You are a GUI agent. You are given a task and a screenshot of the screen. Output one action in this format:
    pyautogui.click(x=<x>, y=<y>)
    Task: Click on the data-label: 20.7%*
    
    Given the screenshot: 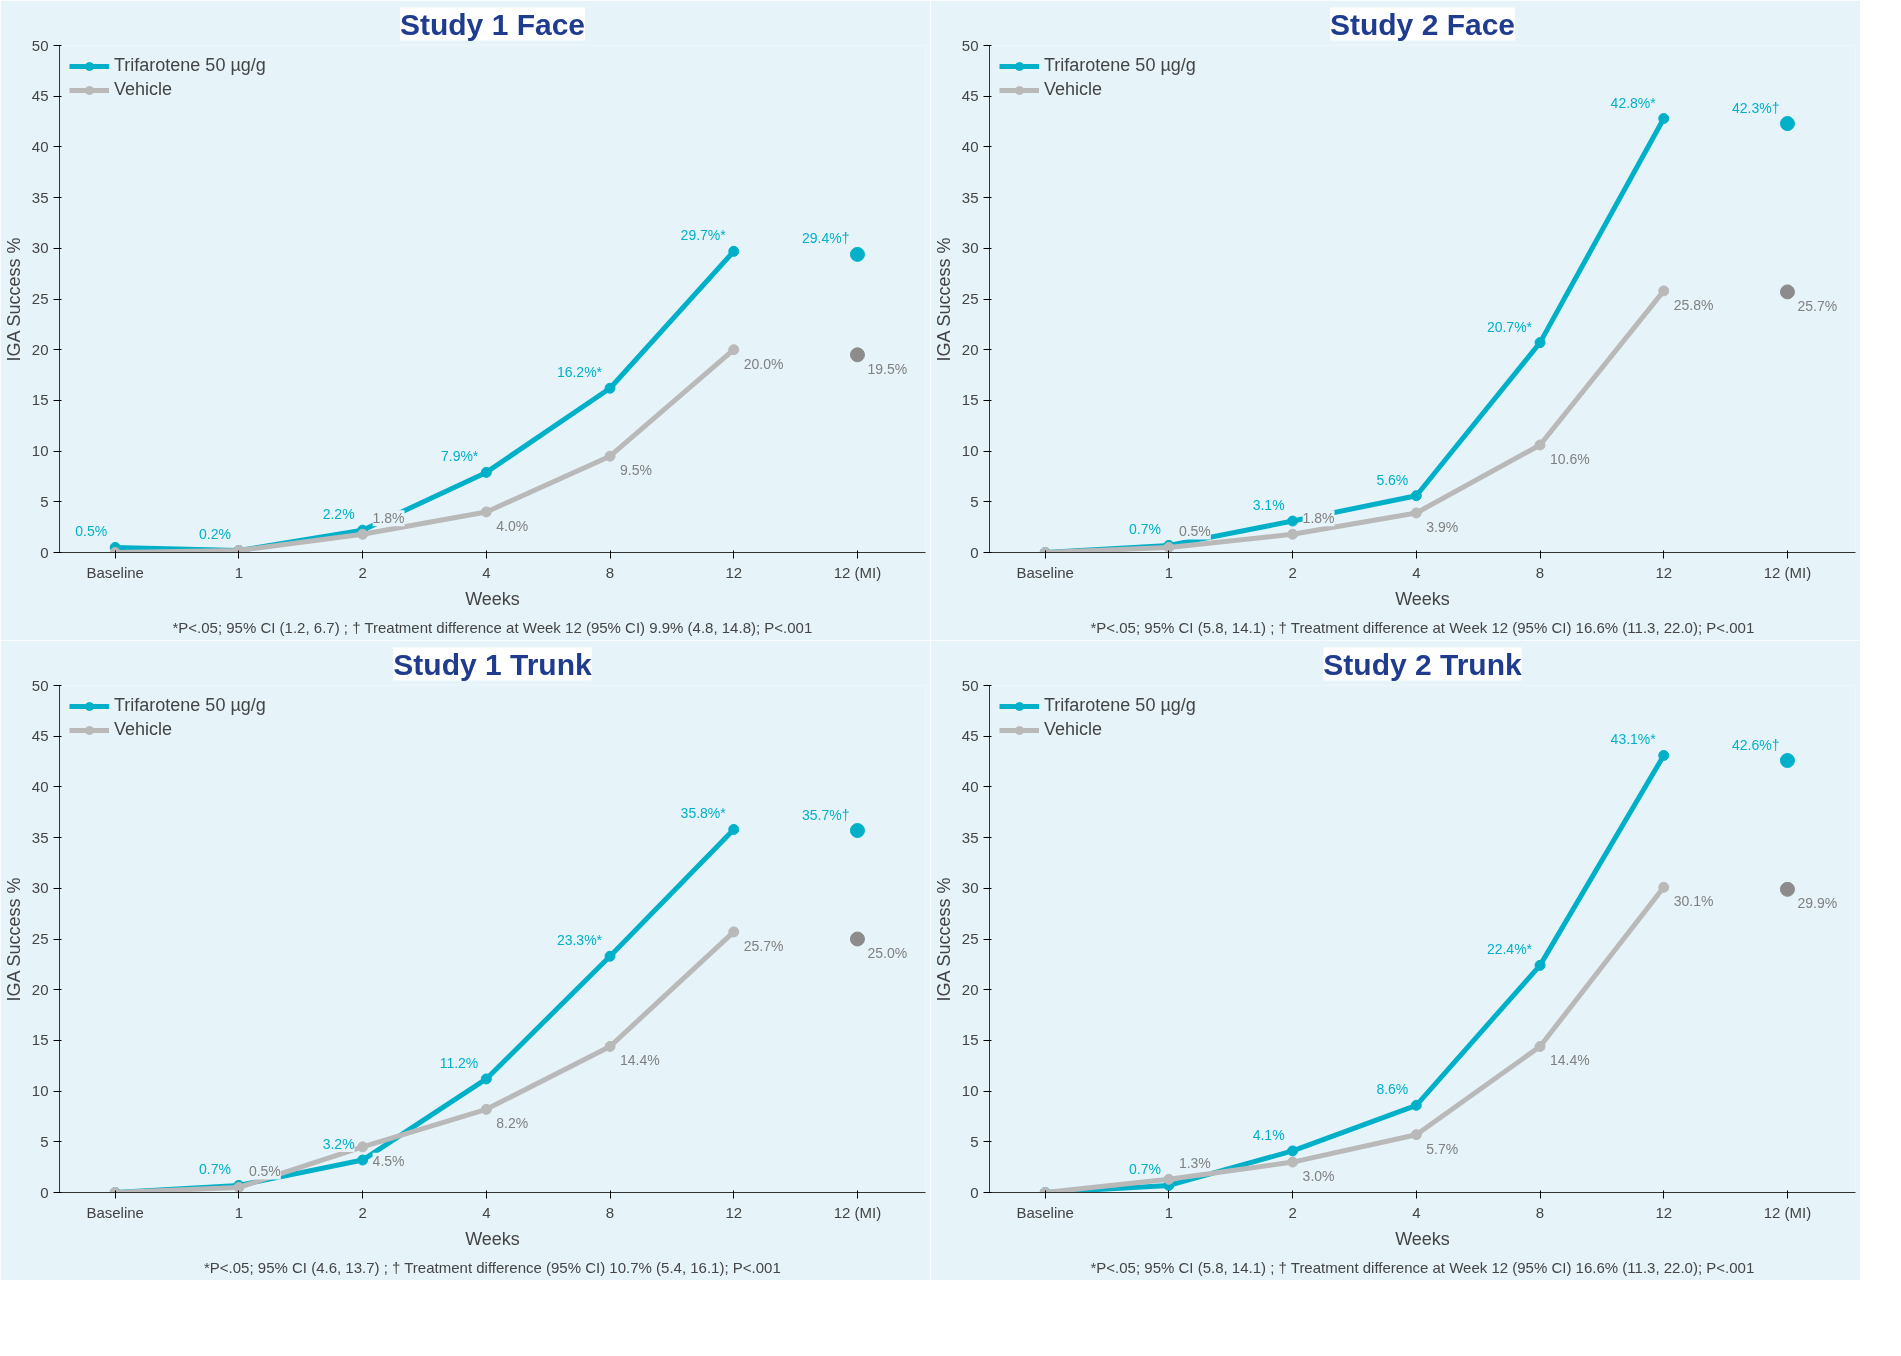 What is the action you would take?
    pyautogui.click(x=1509, y=326)
    